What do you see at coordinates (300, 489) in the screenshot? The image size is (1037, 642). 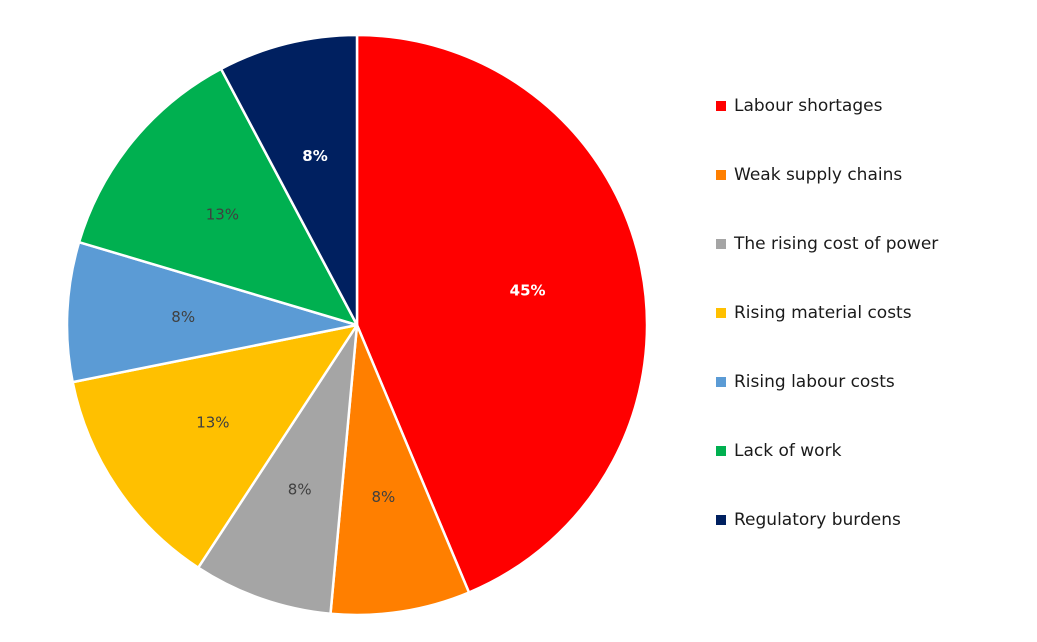 I see `slice-value-label-the-rising-cost-of-power: 8%` at bounding box center [300, 489].